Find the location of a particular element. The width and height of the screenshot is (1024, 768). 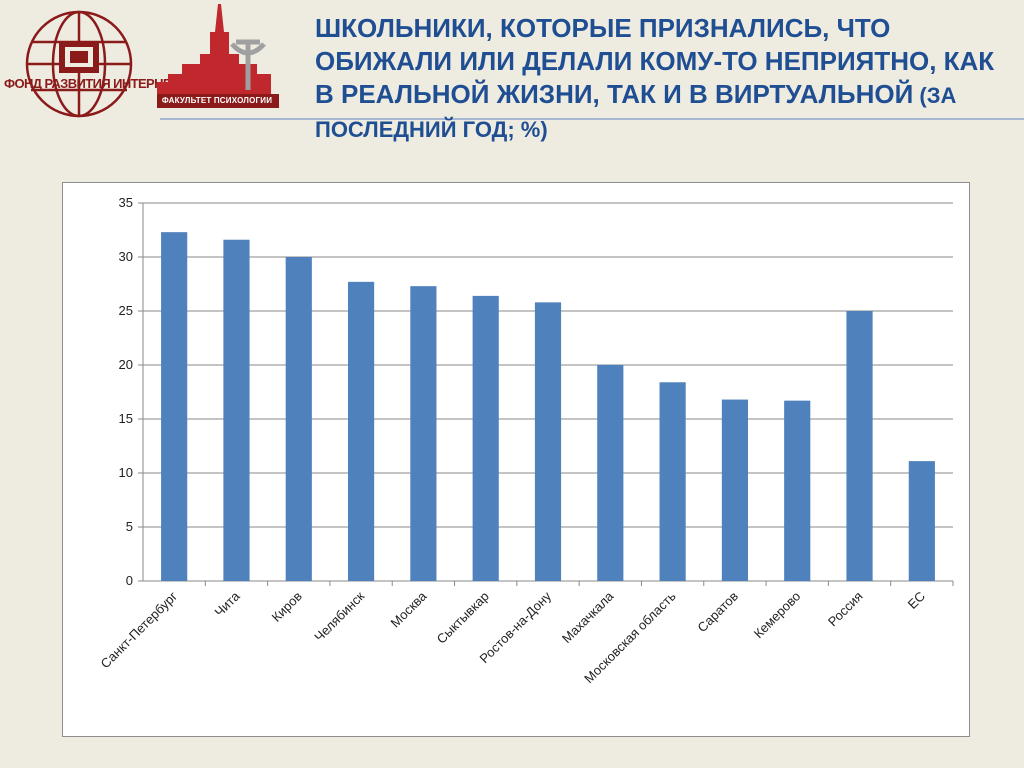

y-tick-label: 0 is located at coordinates (129, 580).